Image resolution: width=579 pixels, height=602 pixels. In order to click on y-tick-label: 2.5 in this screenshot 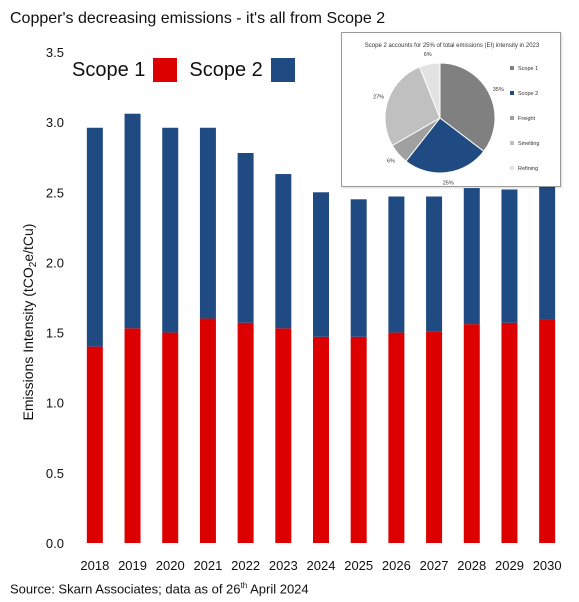, I will do `click(55, 192)`.